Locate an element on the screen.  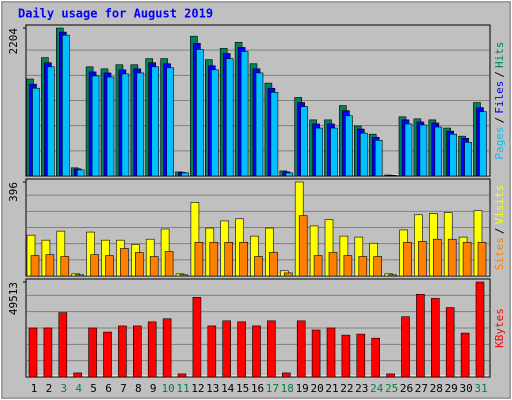
x-tick-label: 29 is located at coordinates (451, 388).